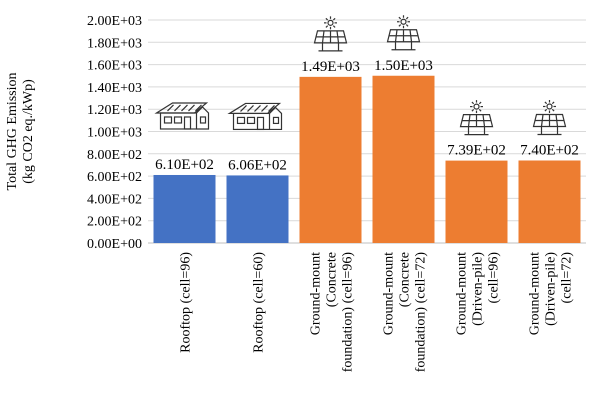 The image size is (600, 412). I want to click on y-tick-label: 1.00E+03, so click(114, 133).